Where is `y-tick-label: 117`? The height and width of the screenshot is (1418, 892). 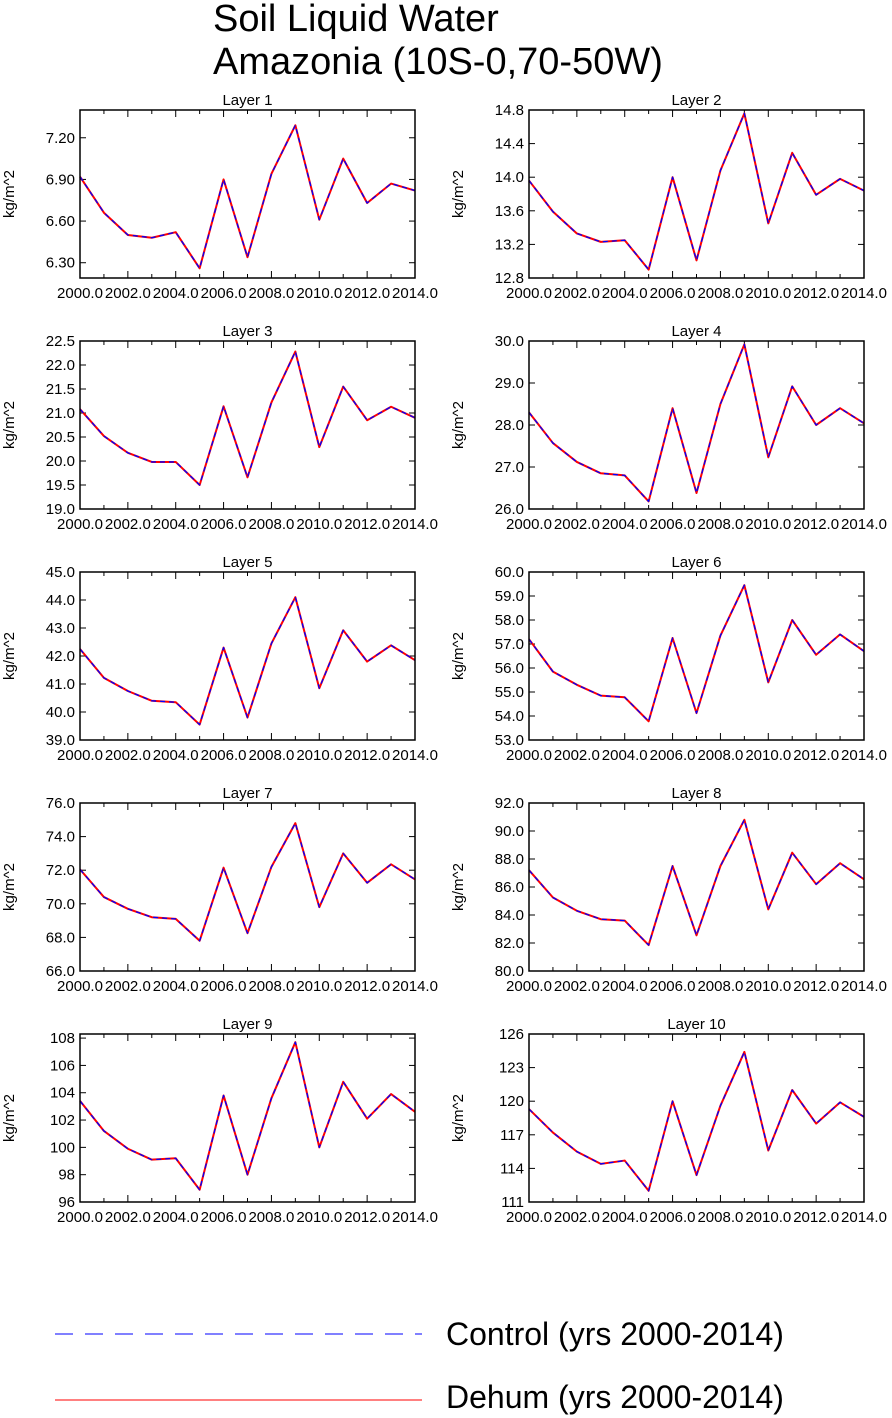 y-tick-label: 117 is located at coordinates (512, 1135).